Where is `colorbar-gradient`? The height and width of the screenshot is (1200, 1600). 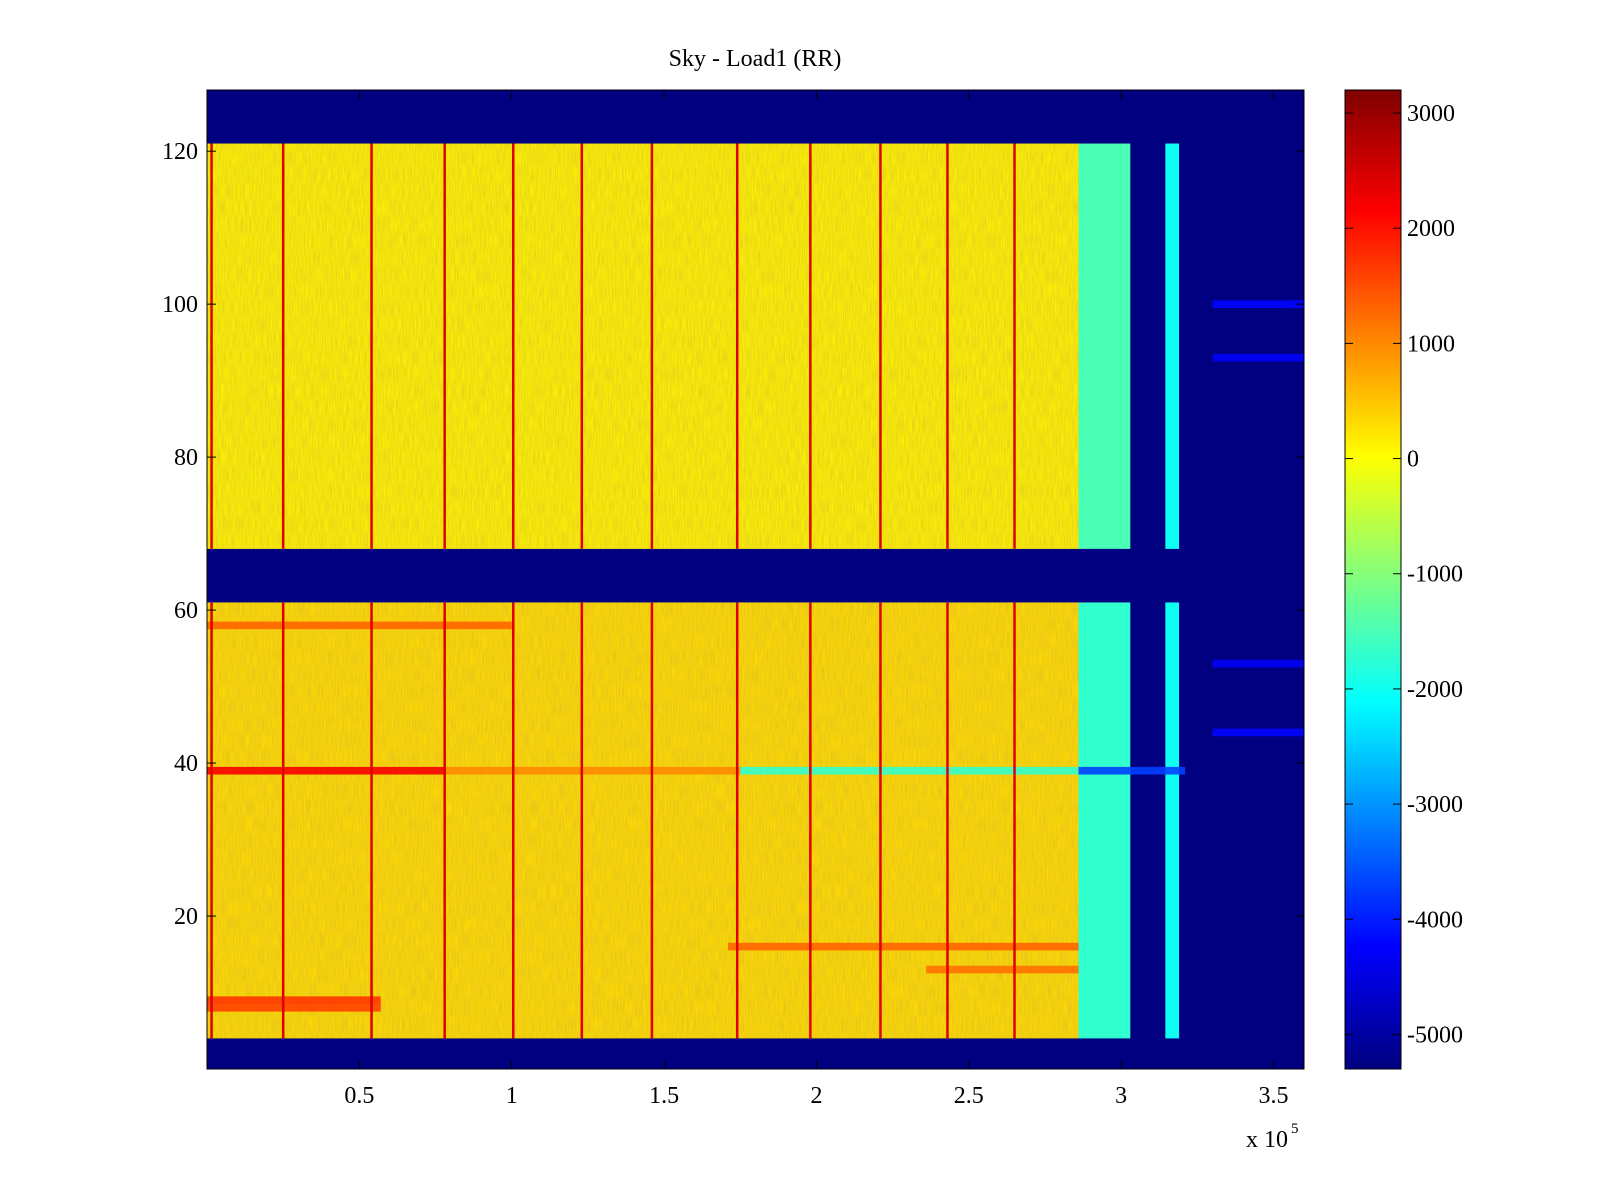
colorbar-gradient is located at coordinates (1373, 579).